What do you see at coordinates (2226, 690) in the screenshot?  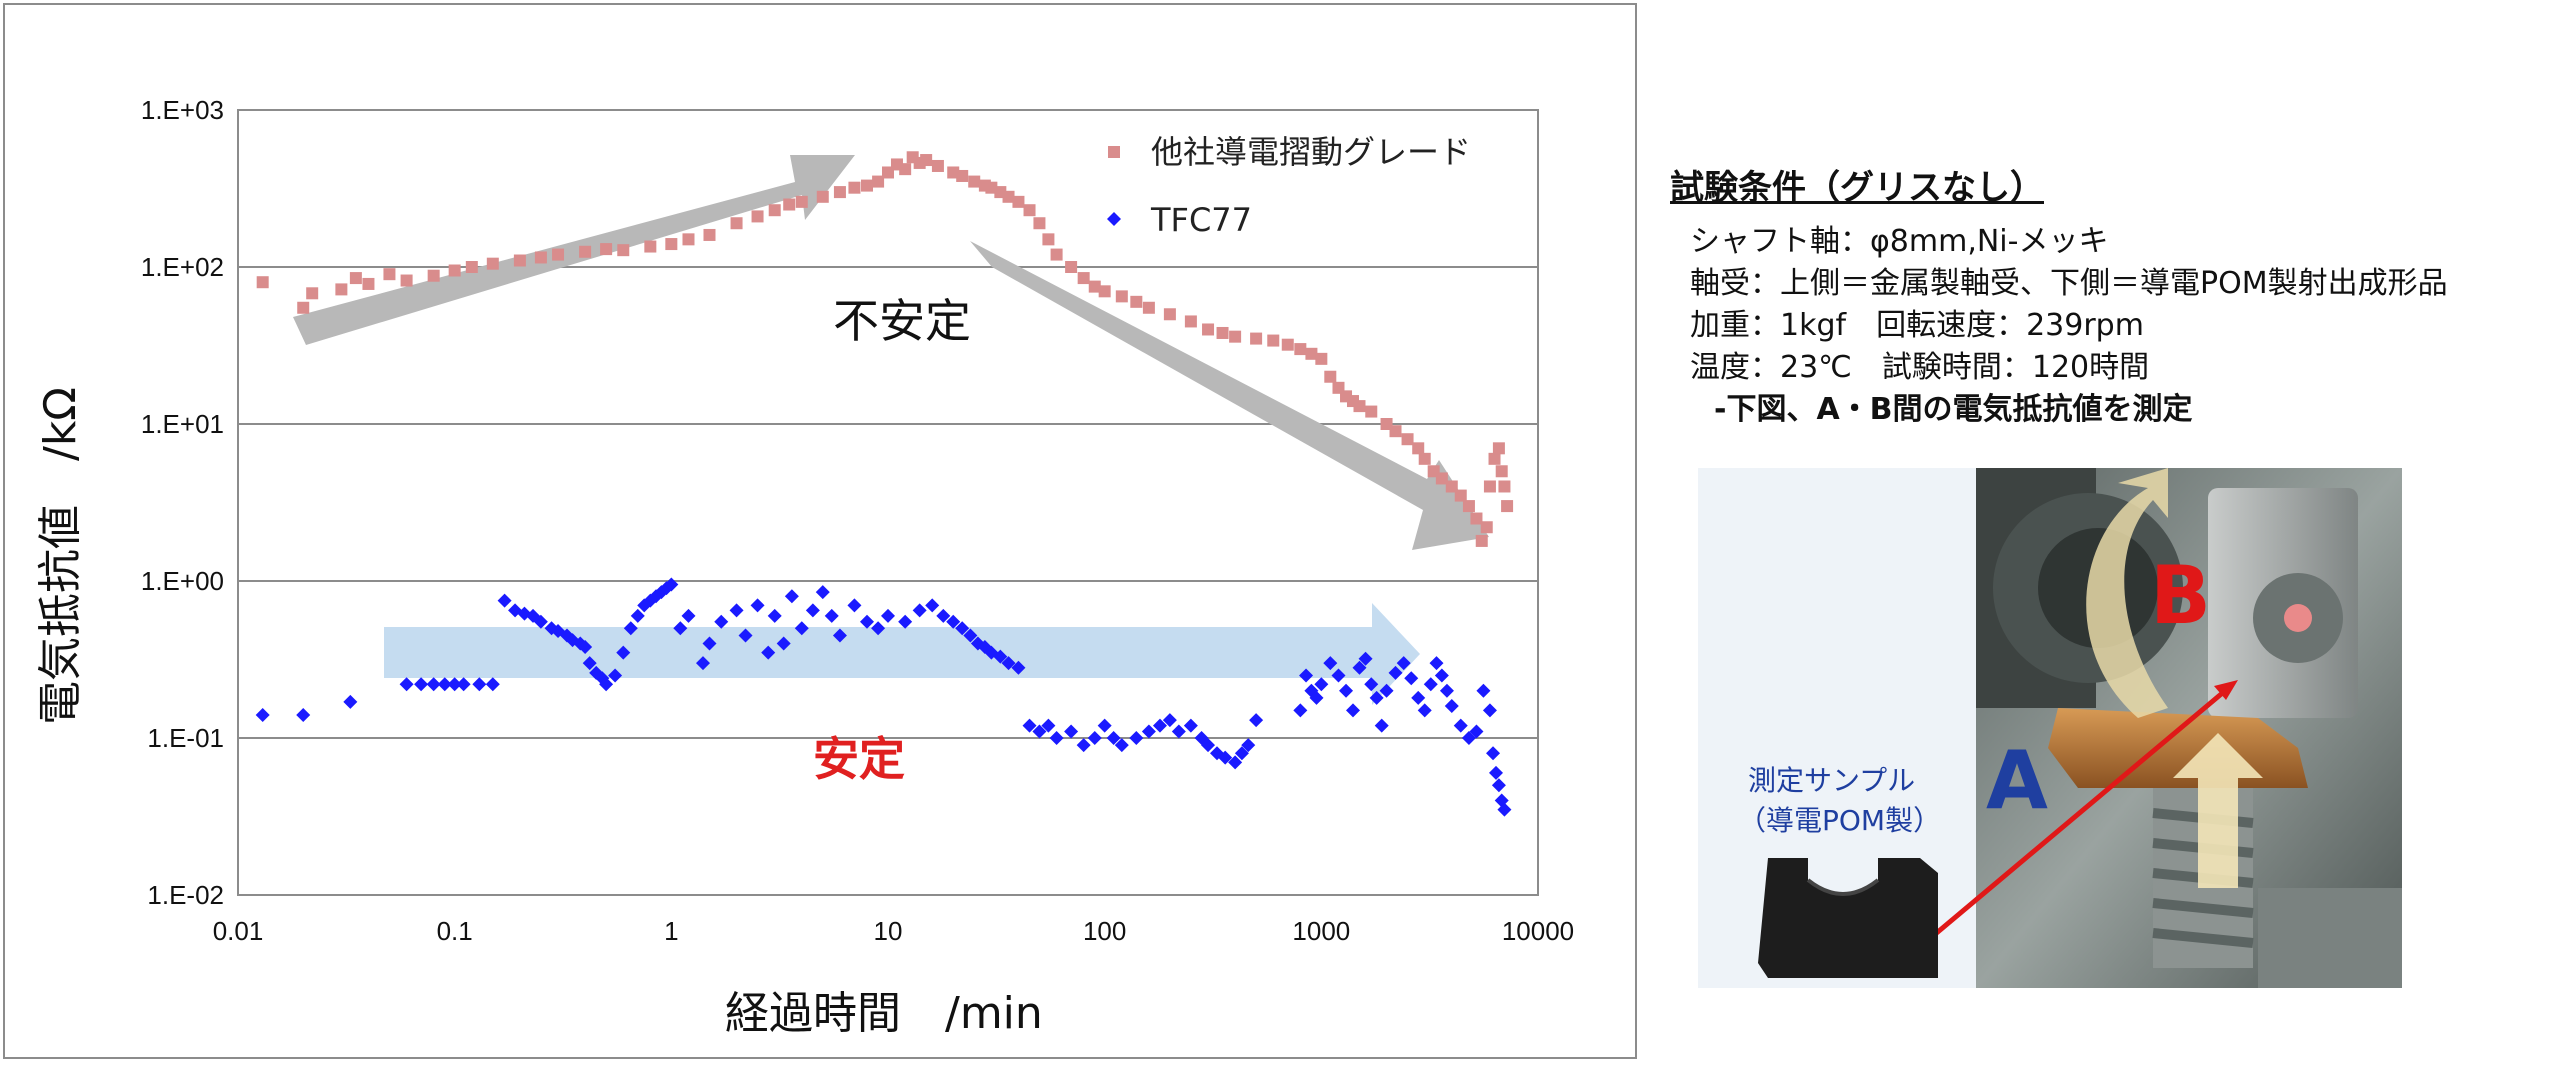 I see `a-b-connection-arrowhead` at bounding box center [2226, 690].